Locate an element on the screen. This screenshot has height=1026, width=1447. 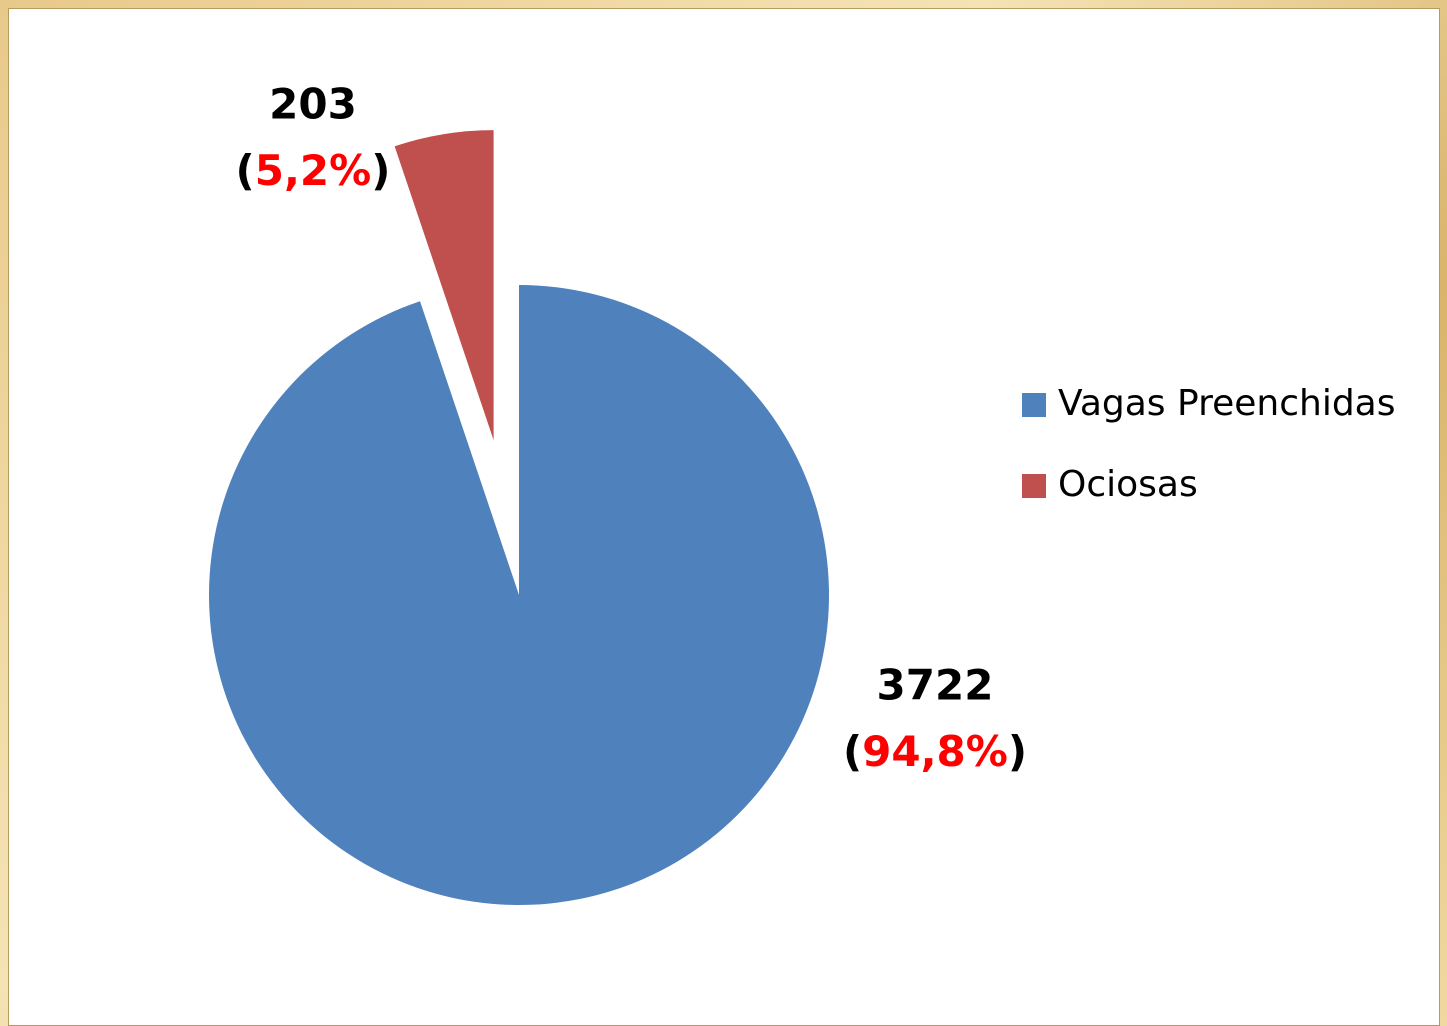
percent-label: (94,8%) is located at coordinates (935, 751).